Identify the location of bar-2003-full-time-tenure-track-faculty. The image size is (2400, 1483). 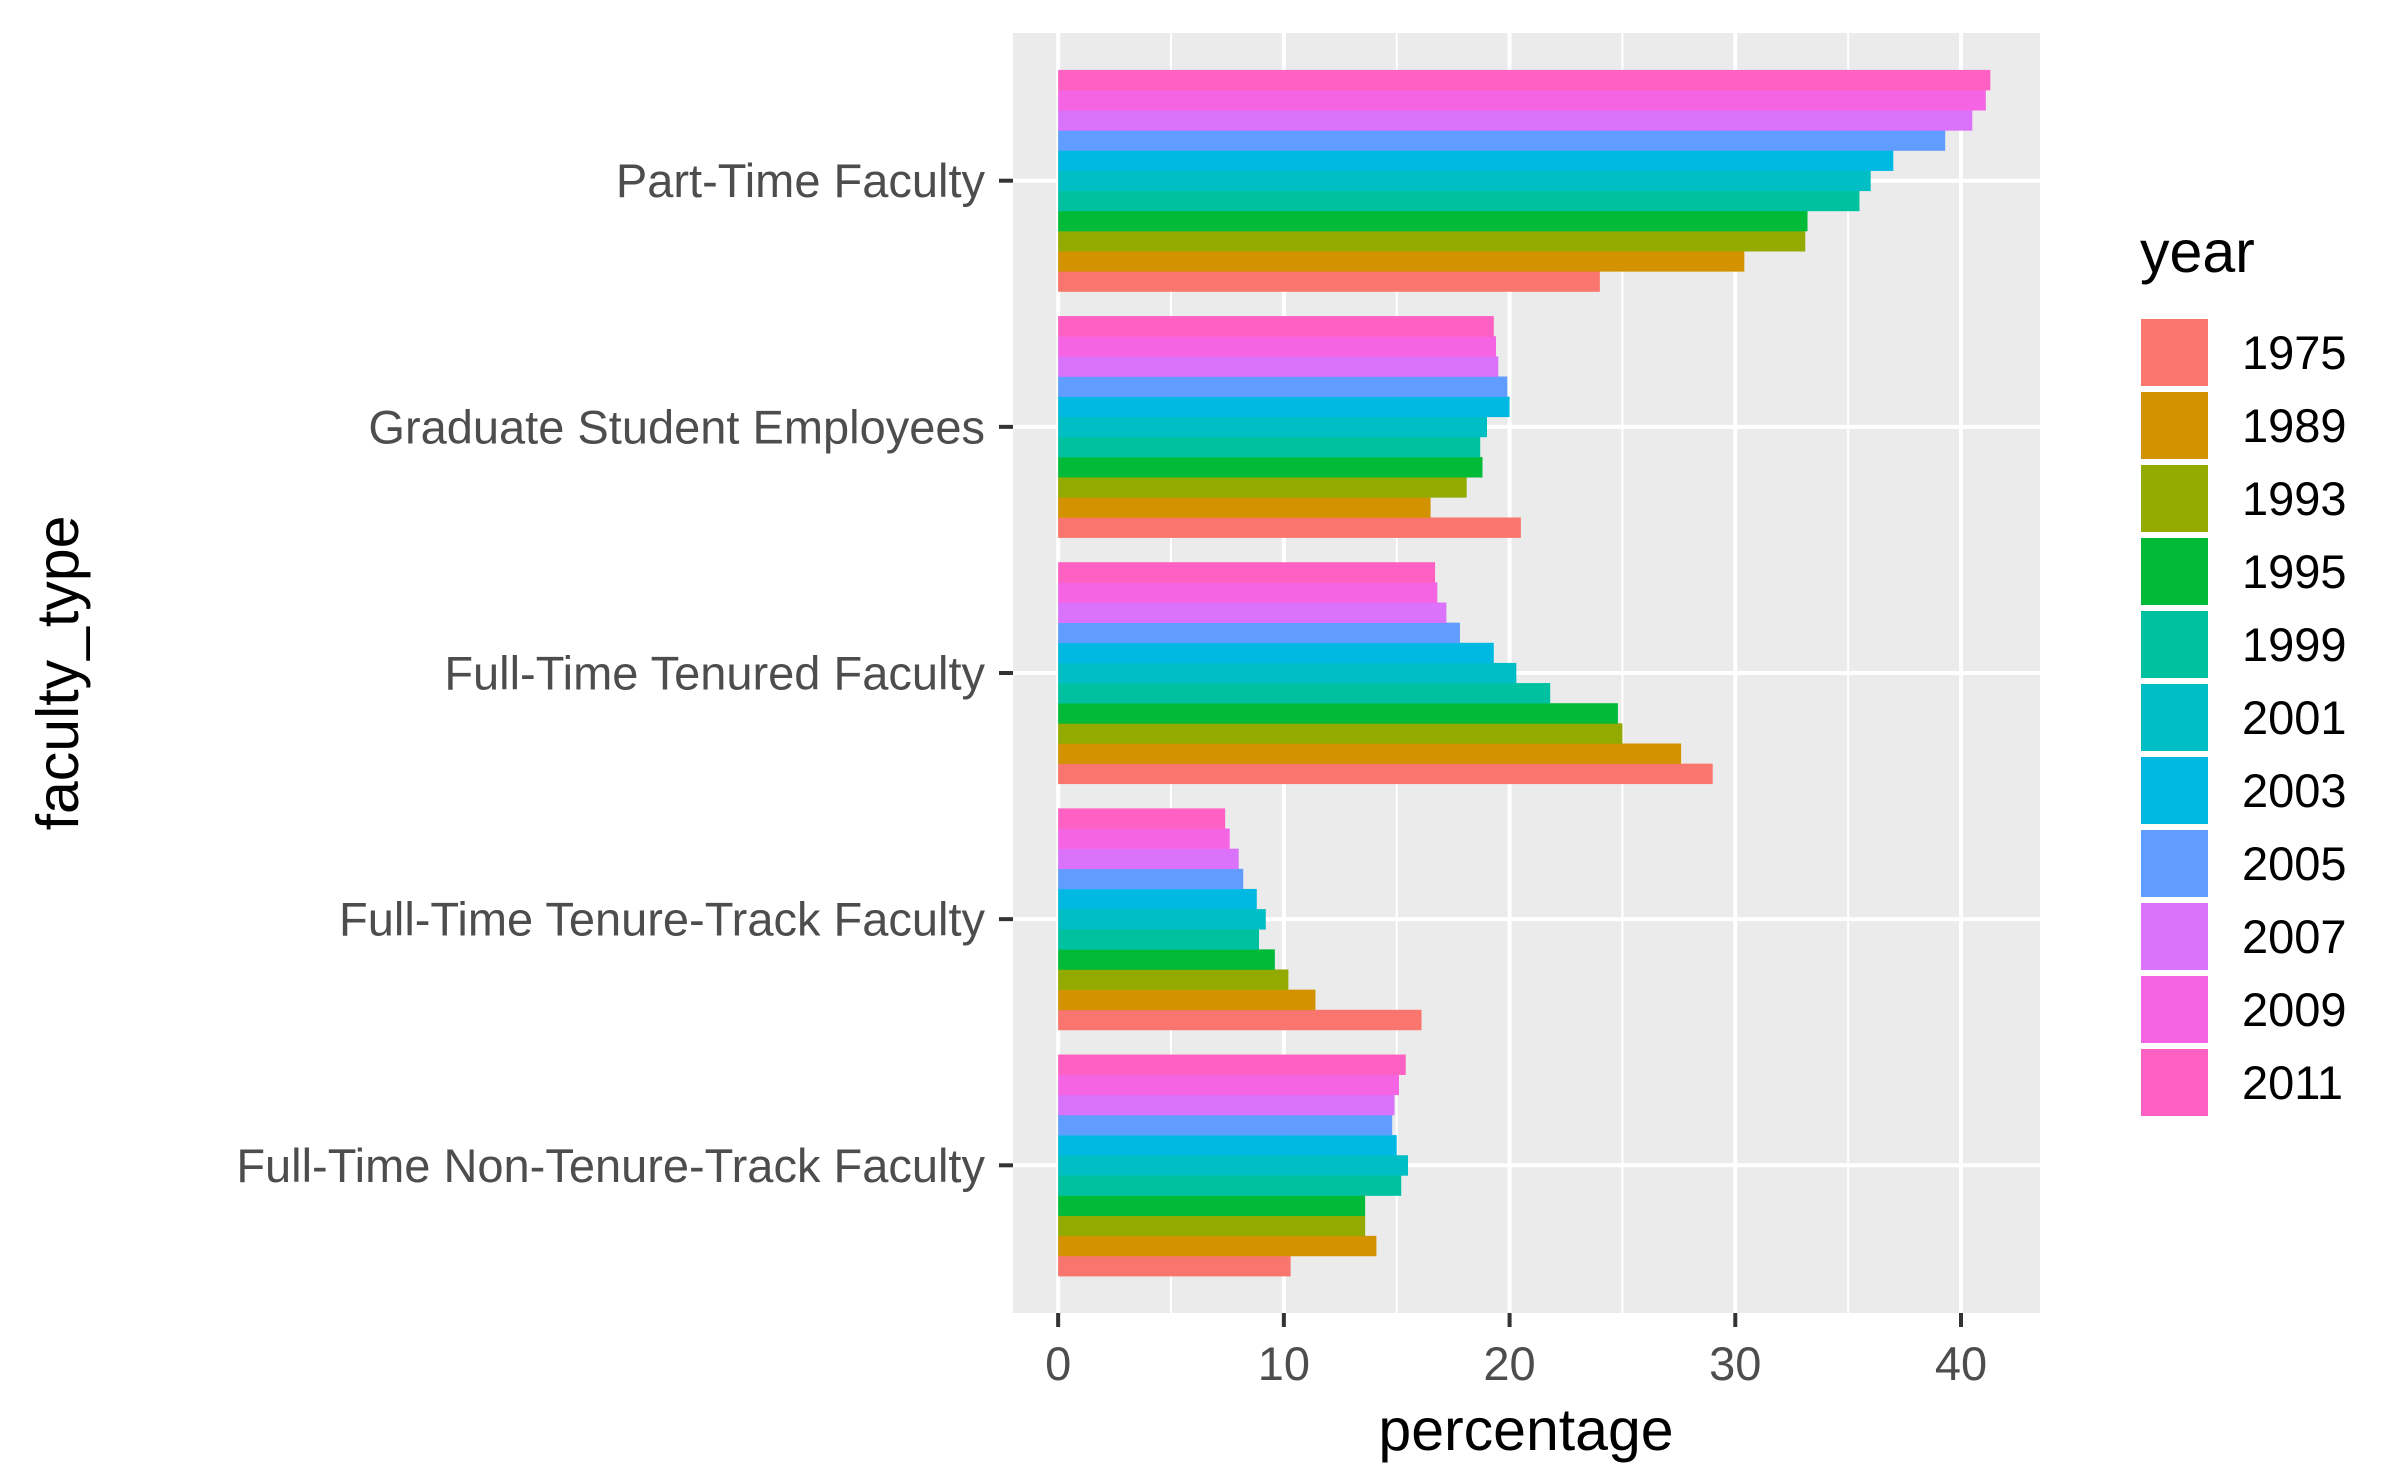
(1157, 899).